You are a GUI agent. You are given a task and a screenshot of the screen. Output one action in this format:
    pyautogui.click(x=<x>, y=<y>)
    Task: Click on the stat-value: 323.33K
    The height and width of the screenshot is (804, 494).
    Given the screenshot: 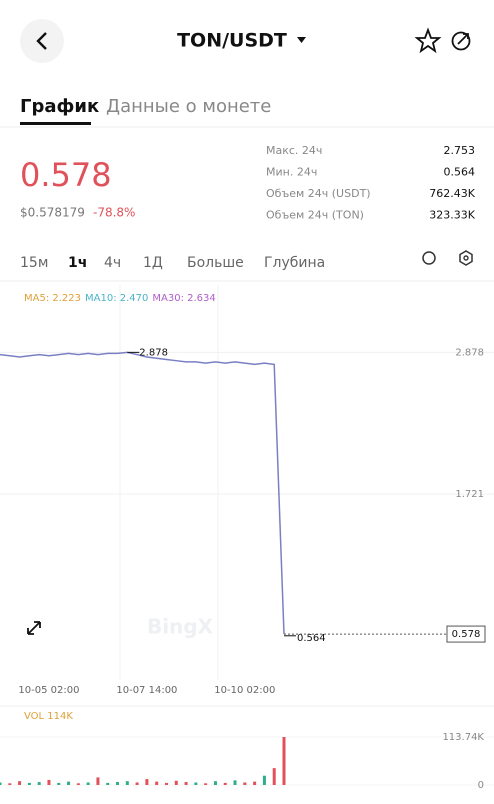 What is the action you would take?
    pyautogui.click(x=452, y=215)
    